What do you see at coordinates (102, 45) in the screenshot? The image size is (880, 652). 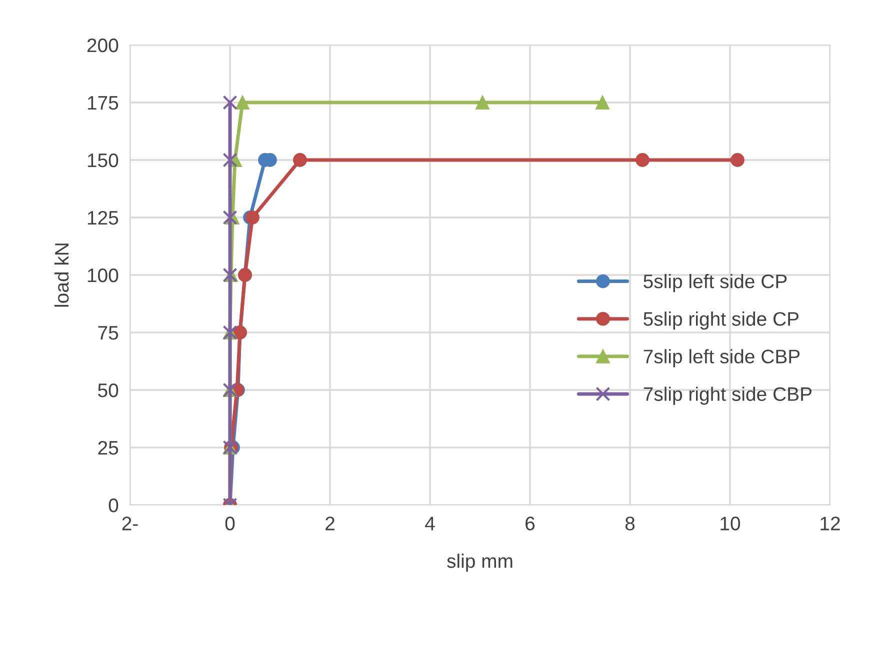 I see `y-tick-label: 200` at bounding box center [102, 45].